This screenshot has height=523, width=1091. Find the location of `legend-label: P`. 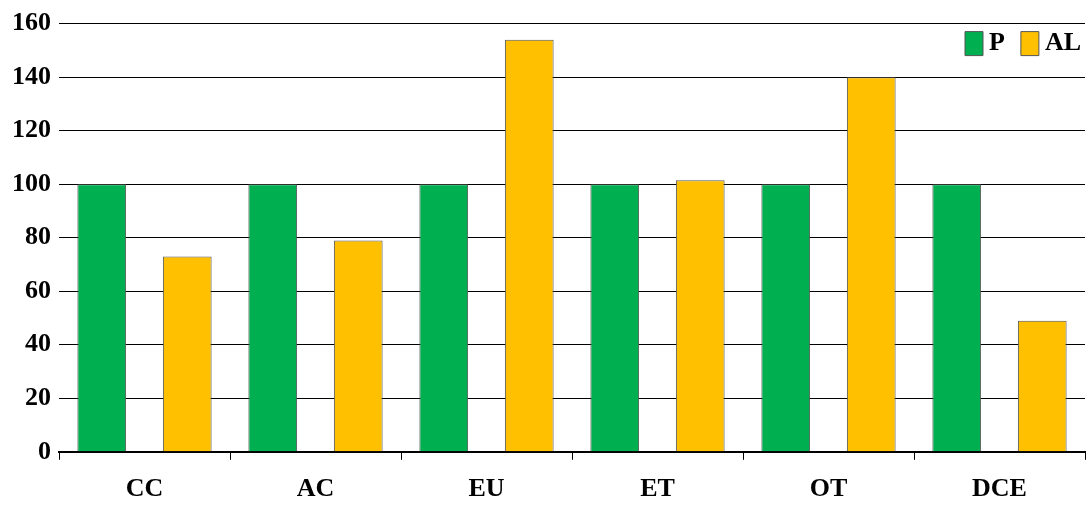

legend-label: P is located at coordinates (997, 42).